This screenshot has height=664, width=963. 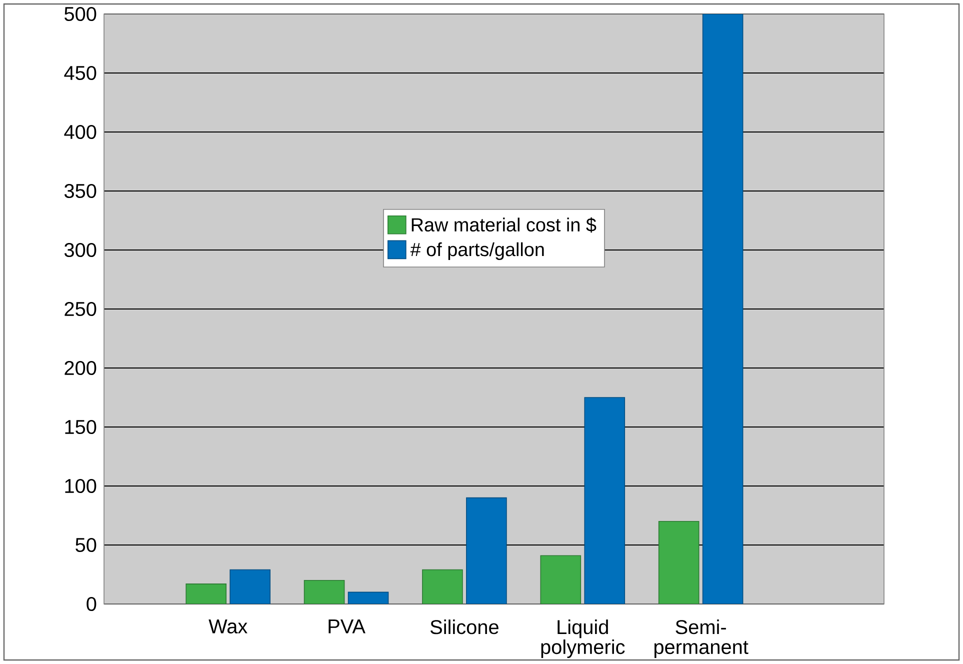 What do you see at coordinates (504, 225) in the screenshot?
I see `legend-label: Raw material cost in $` at bounding box center [504, 225].